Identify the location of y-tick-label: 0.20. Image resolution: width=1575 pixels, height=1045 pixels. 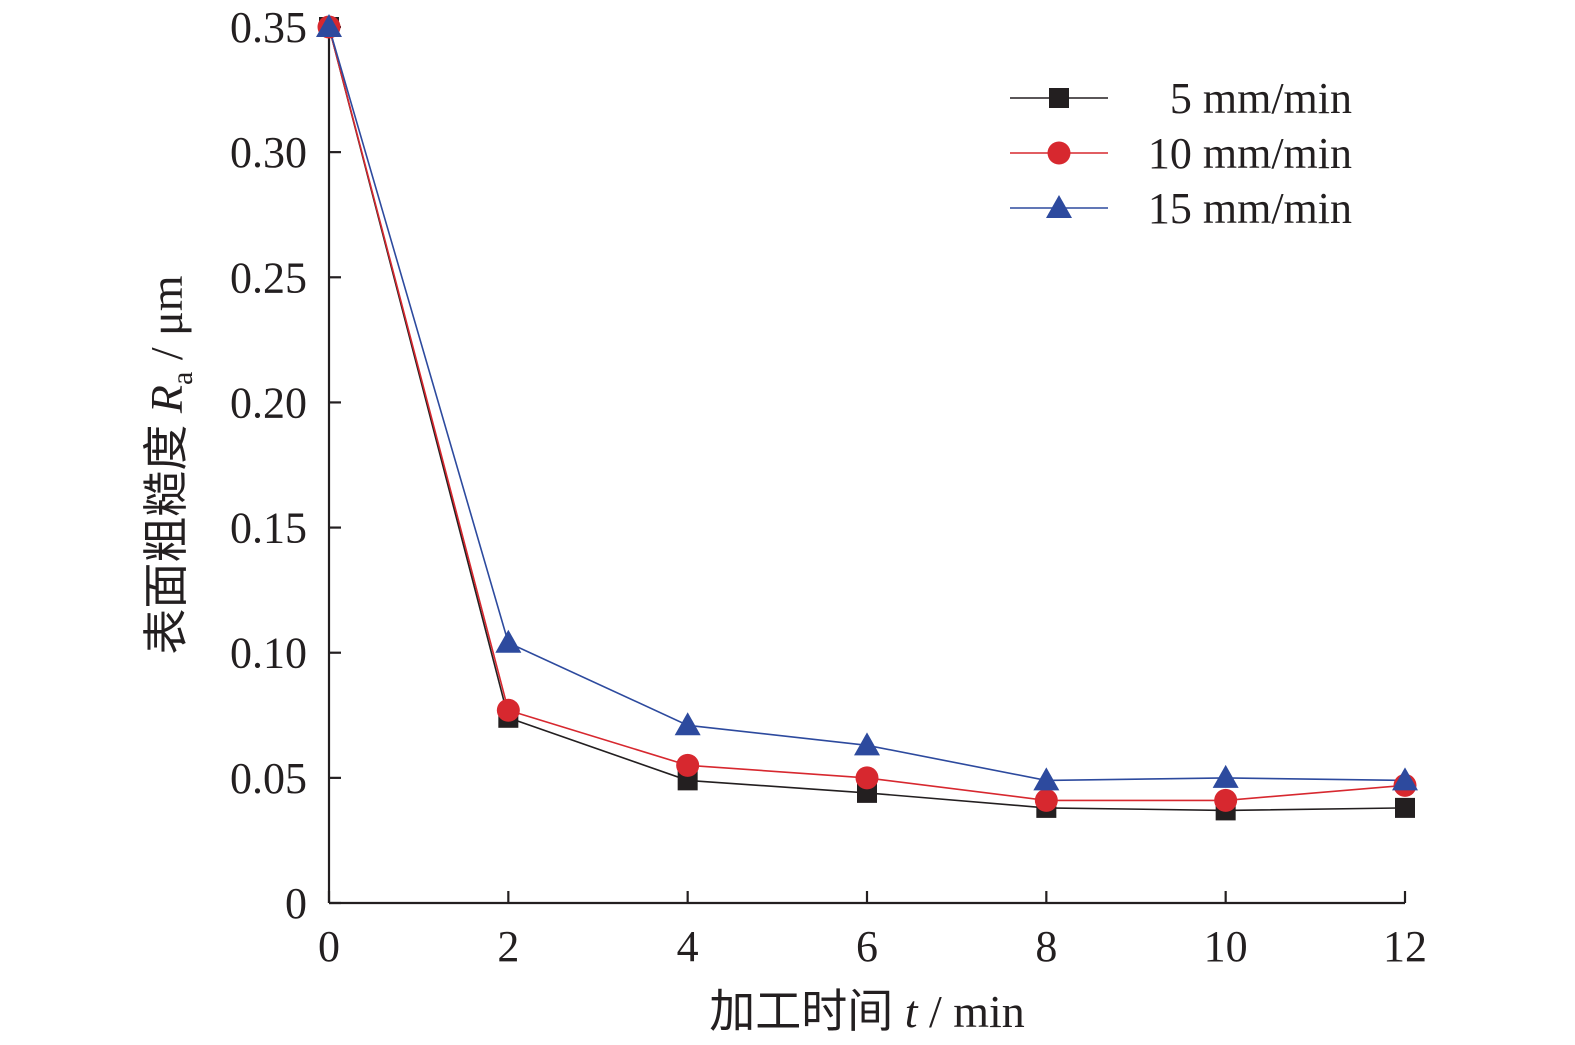
(268, 402).